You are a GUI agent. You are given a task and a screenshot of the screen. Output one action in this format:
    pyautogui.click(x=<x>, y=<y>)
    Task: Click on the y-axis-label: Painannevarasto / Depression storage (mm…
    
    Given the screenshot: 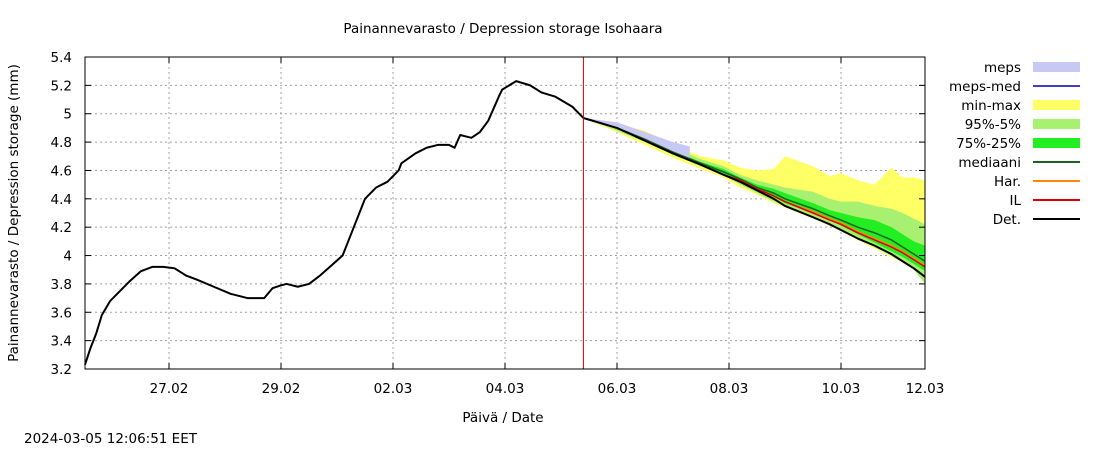 What is the action you would take?
    pyautogui.click(x=14, y=213)
    